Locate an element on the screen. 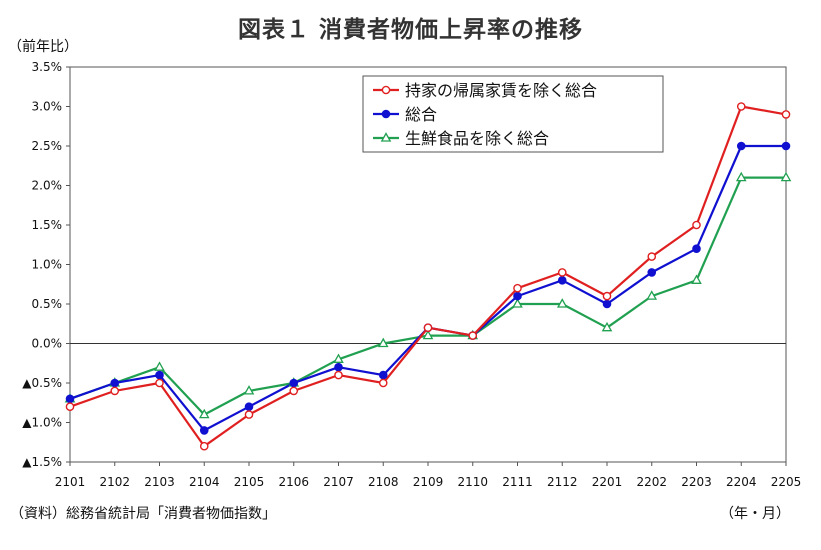  y-tick-label: 0.0% is located at coordinates (47, 344).